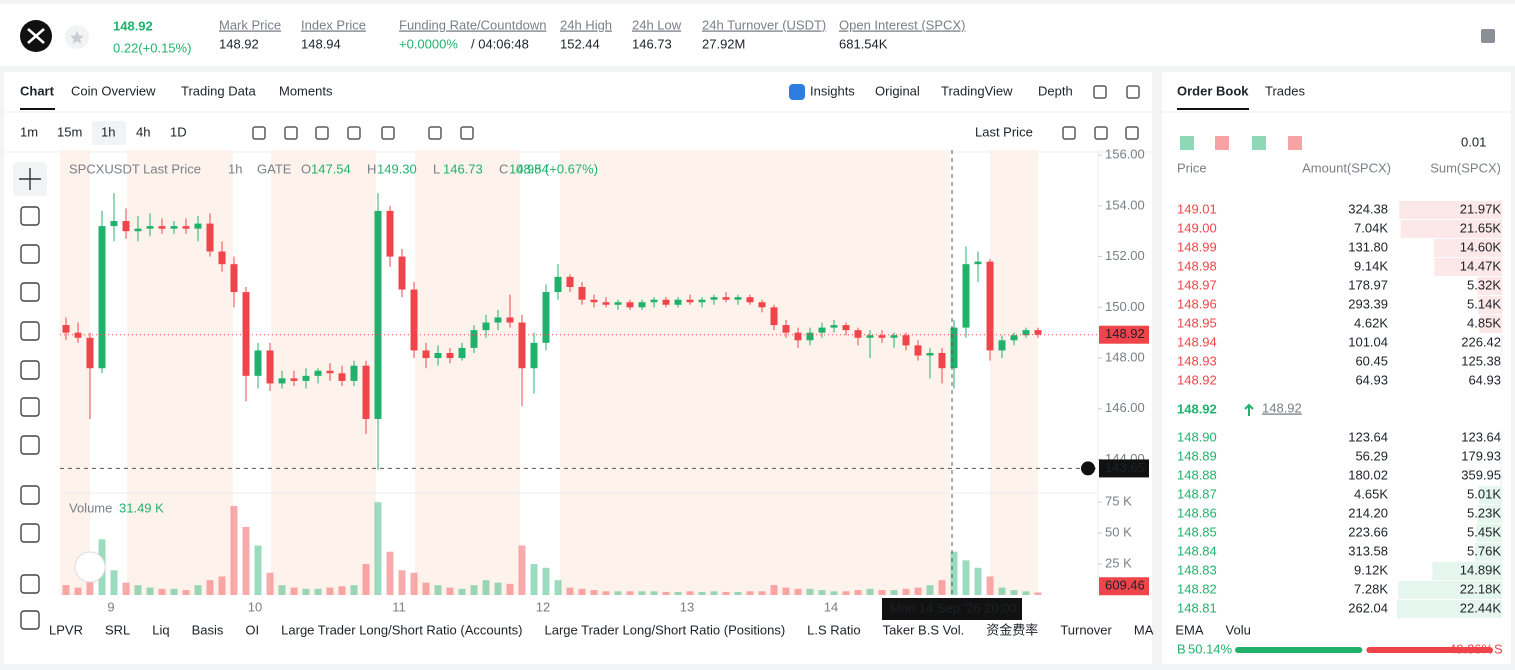 The image size is (1515, 670). I want to click on price-type: Last Price, so click(1004, 131).